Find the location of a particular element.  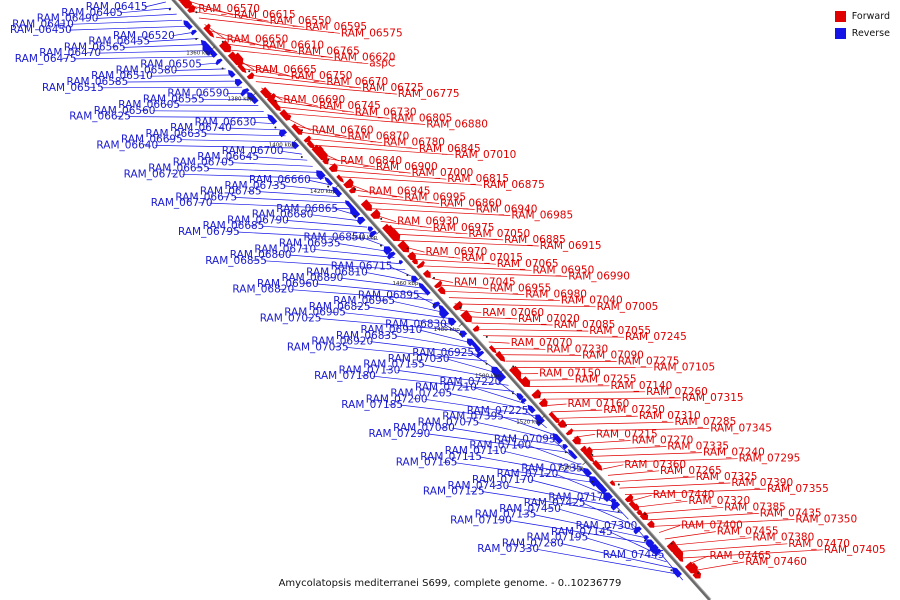

reverse-gene-label: RAM_06450 is located at coordinates (41, 30).